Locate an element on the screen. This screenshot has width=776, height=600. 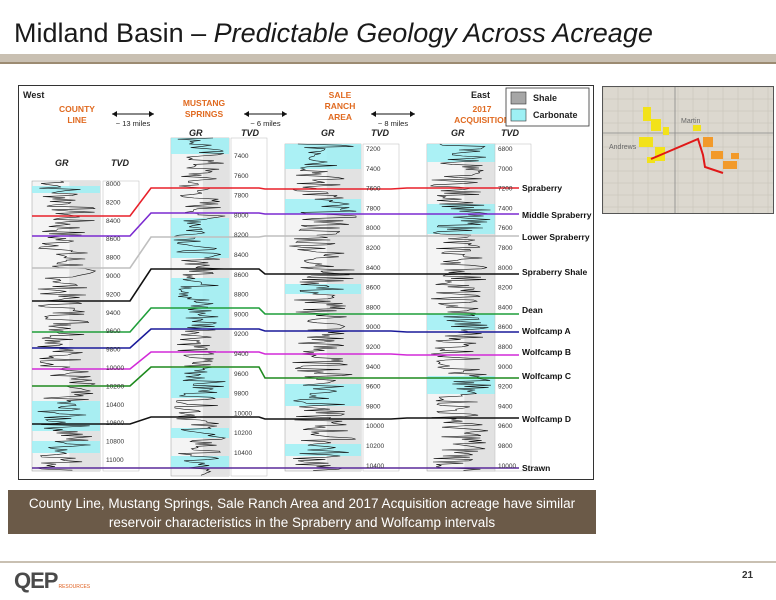
well-name: MUSTANG is located at coordinates (204, 103).